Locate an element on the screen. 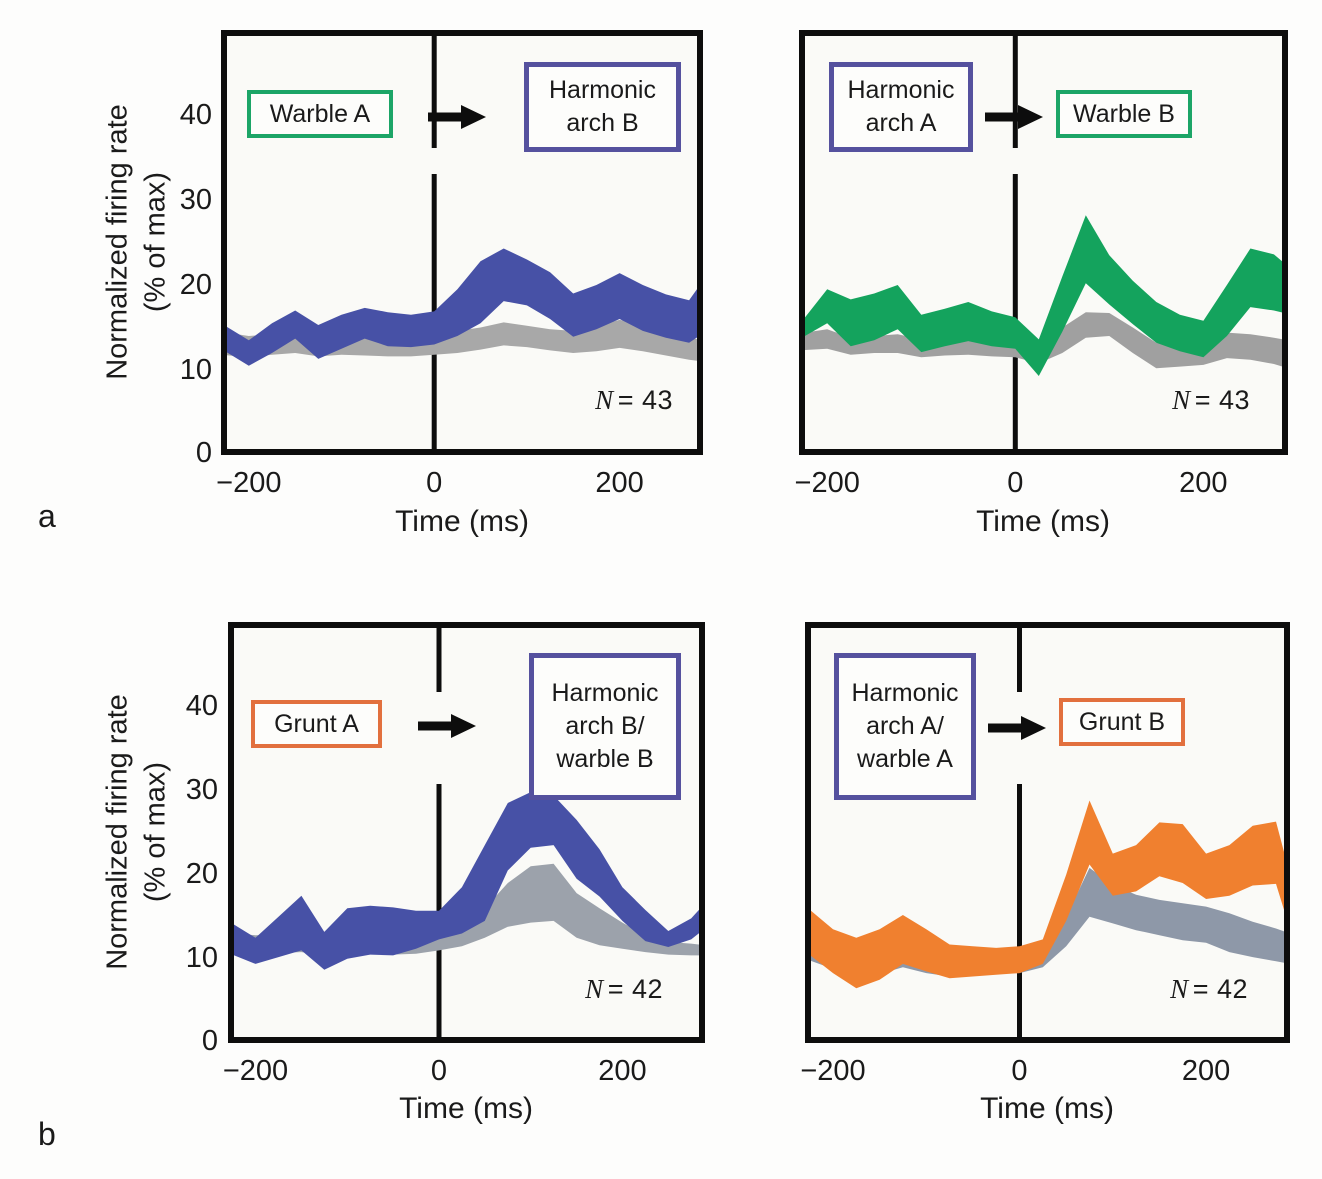 The height and width of the screenshot is (1179, 1322). box-label-line: Grunt A is located at coordinates (316, 723).